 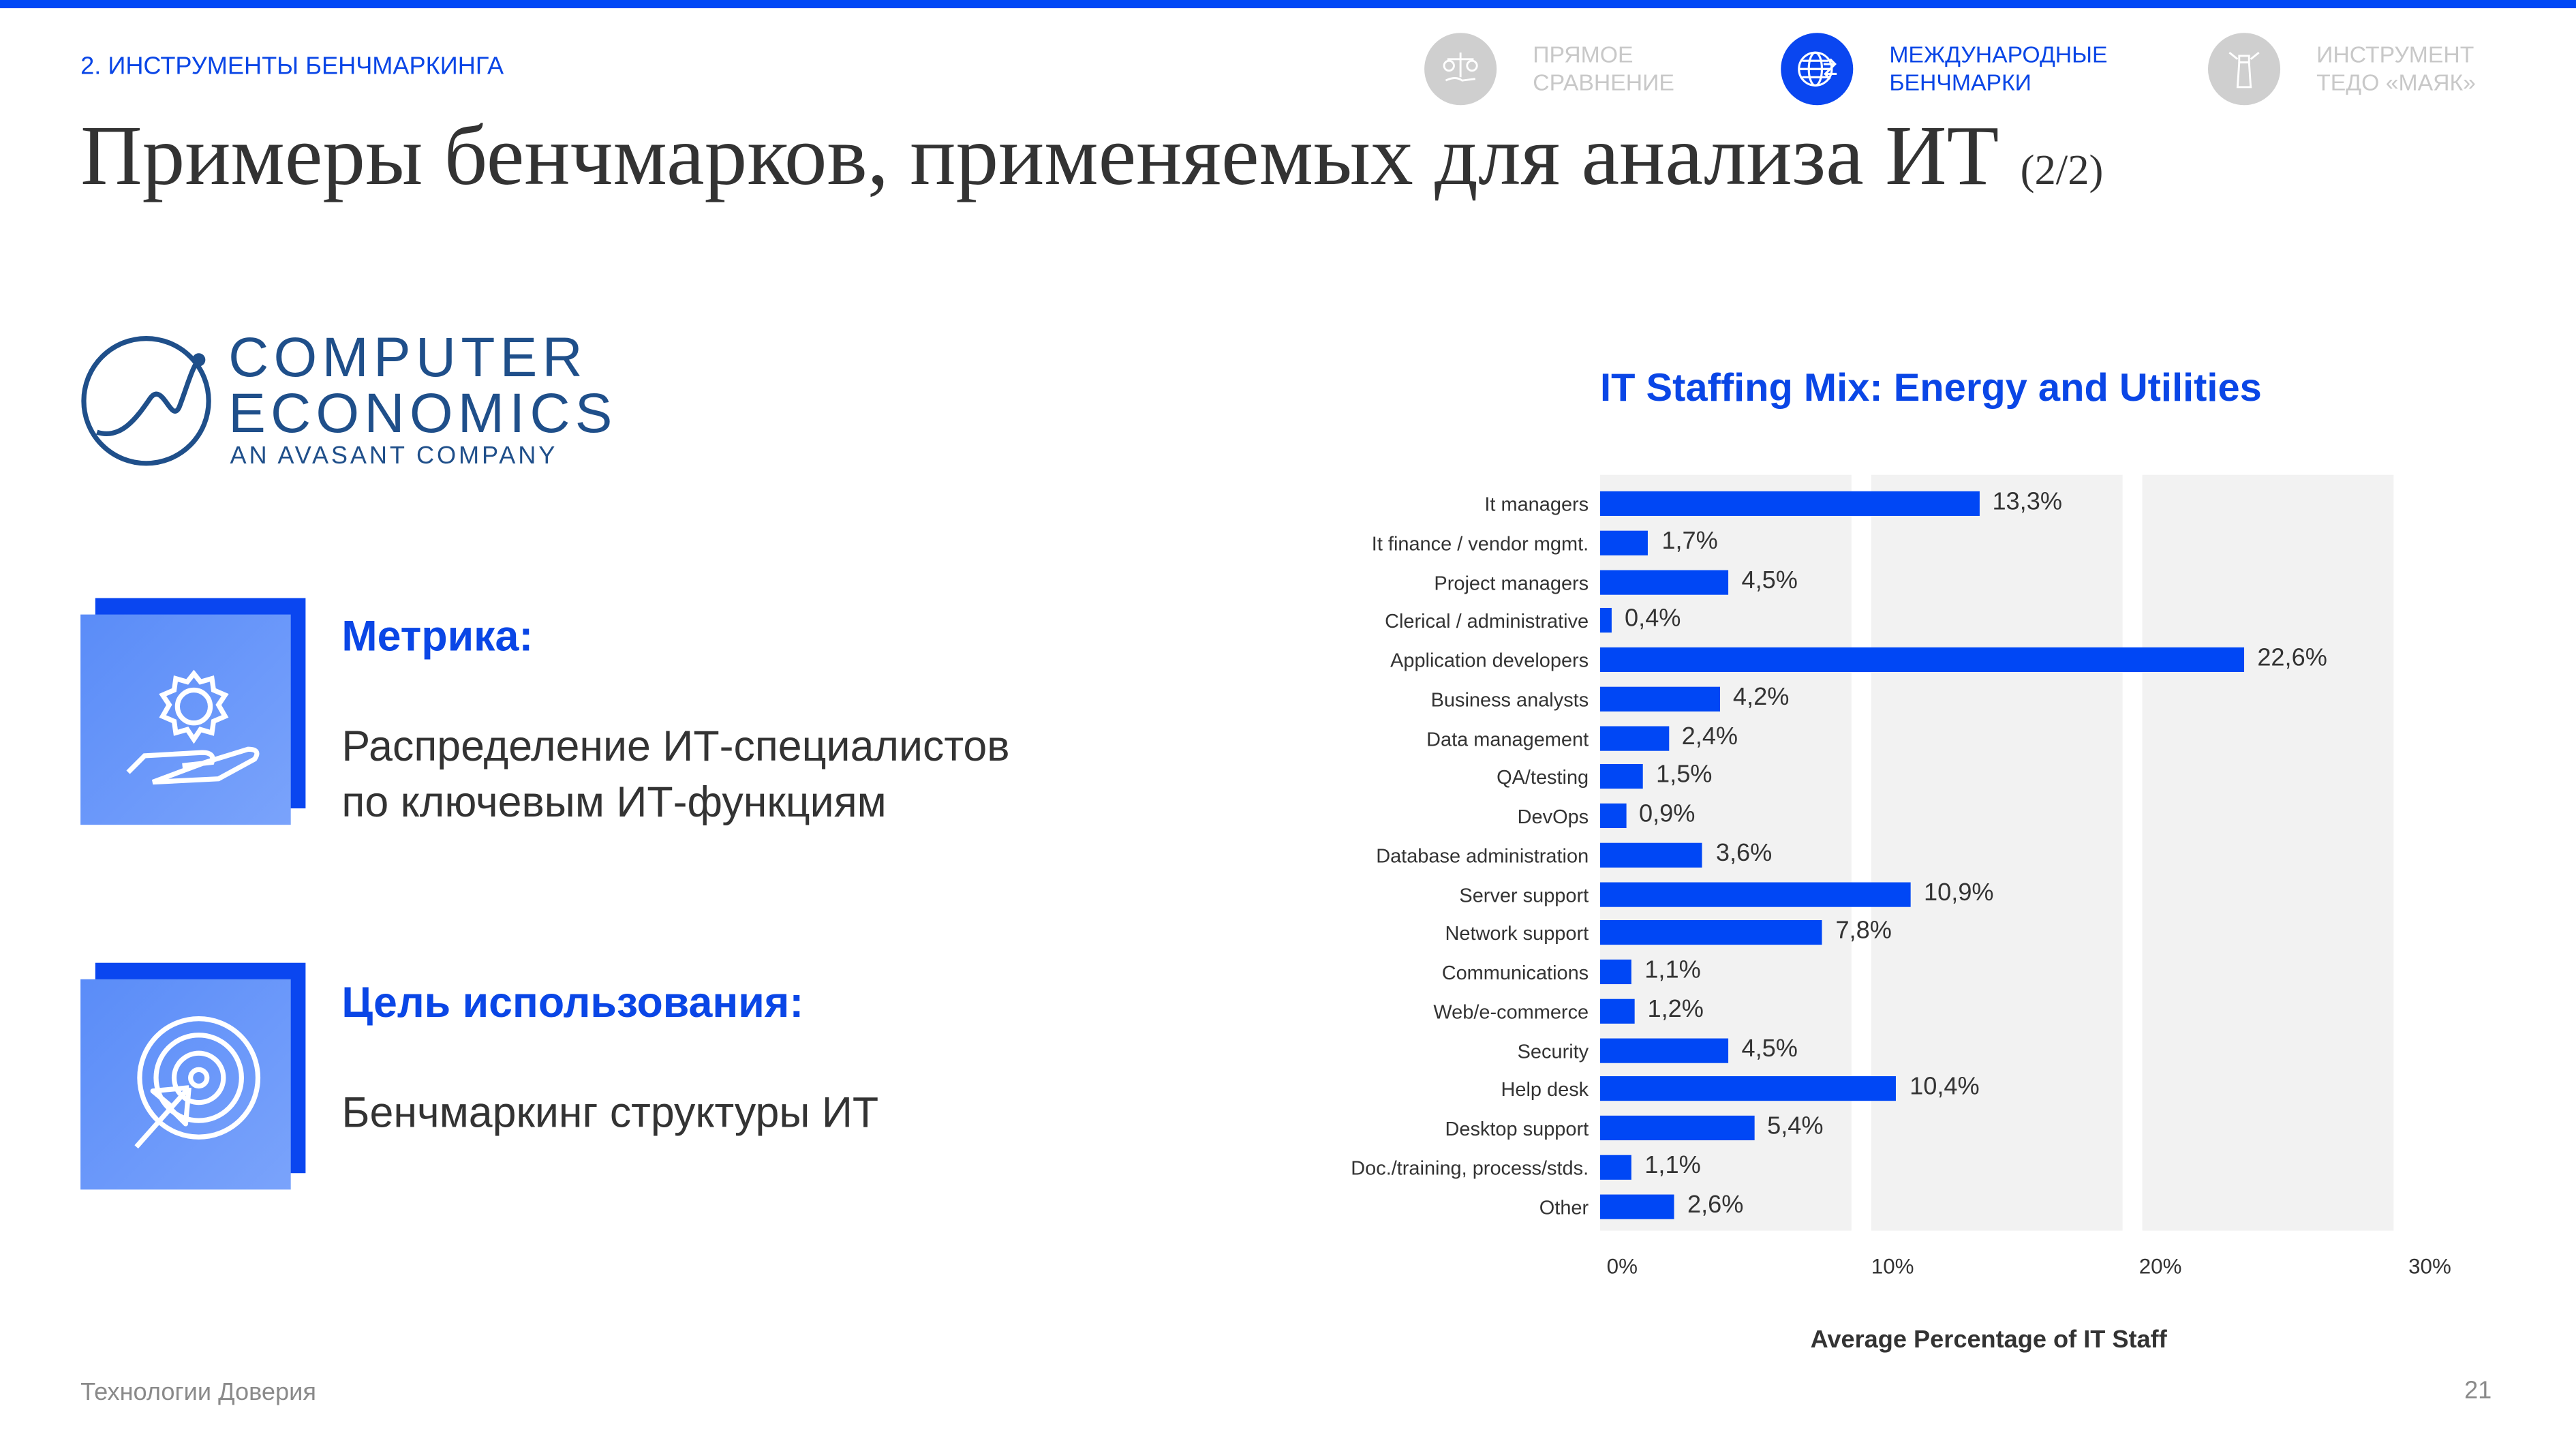 I want to click on globe-arrows-icon, so click(x=1817, y=69).